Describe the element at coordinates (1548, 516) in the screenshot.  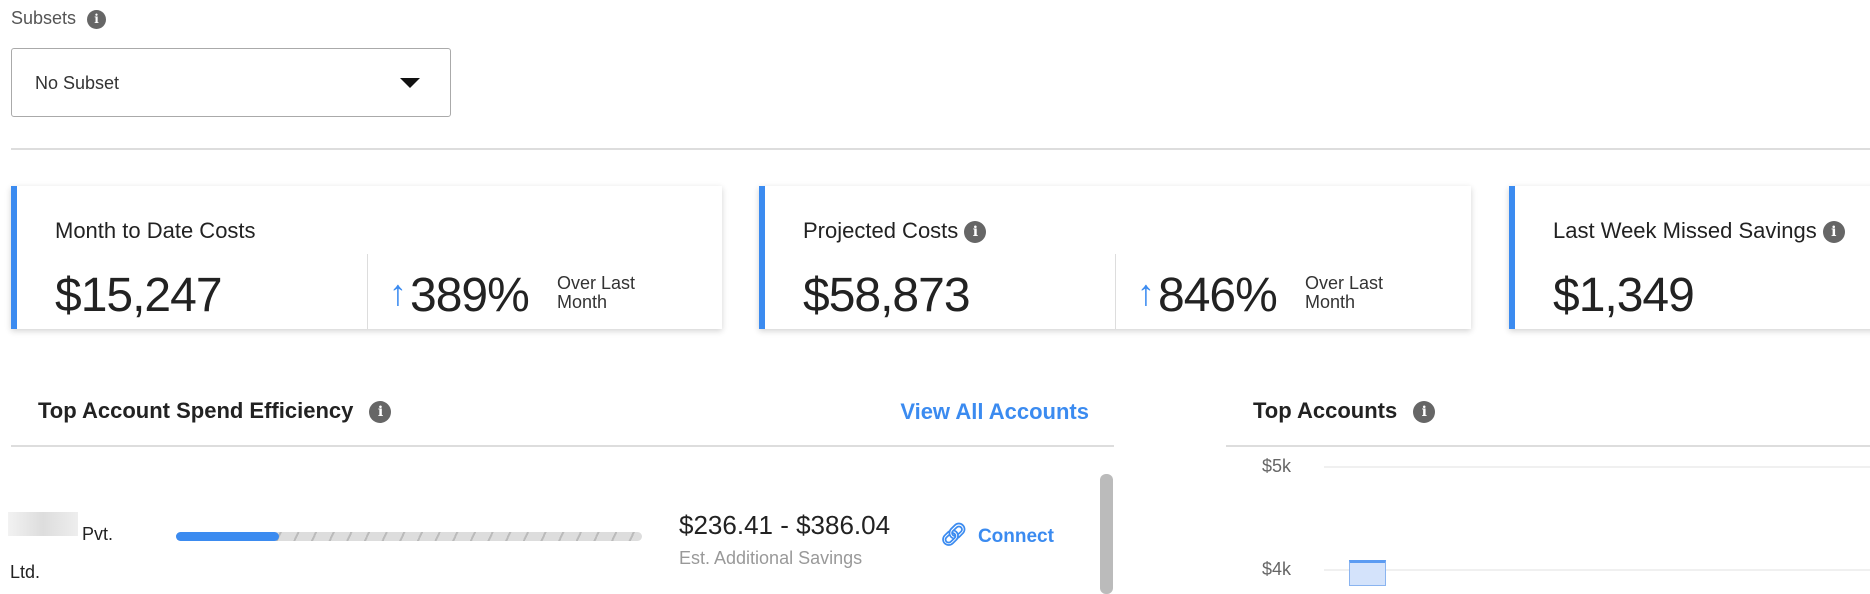
I see `top-accounts-chart: $5k $4k` at that location.